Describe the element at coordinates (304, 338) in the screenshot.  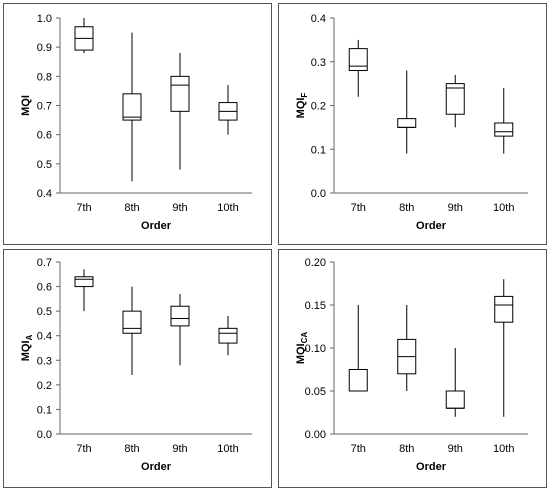
I see `y-axis-label-subscript: CA` at that location.